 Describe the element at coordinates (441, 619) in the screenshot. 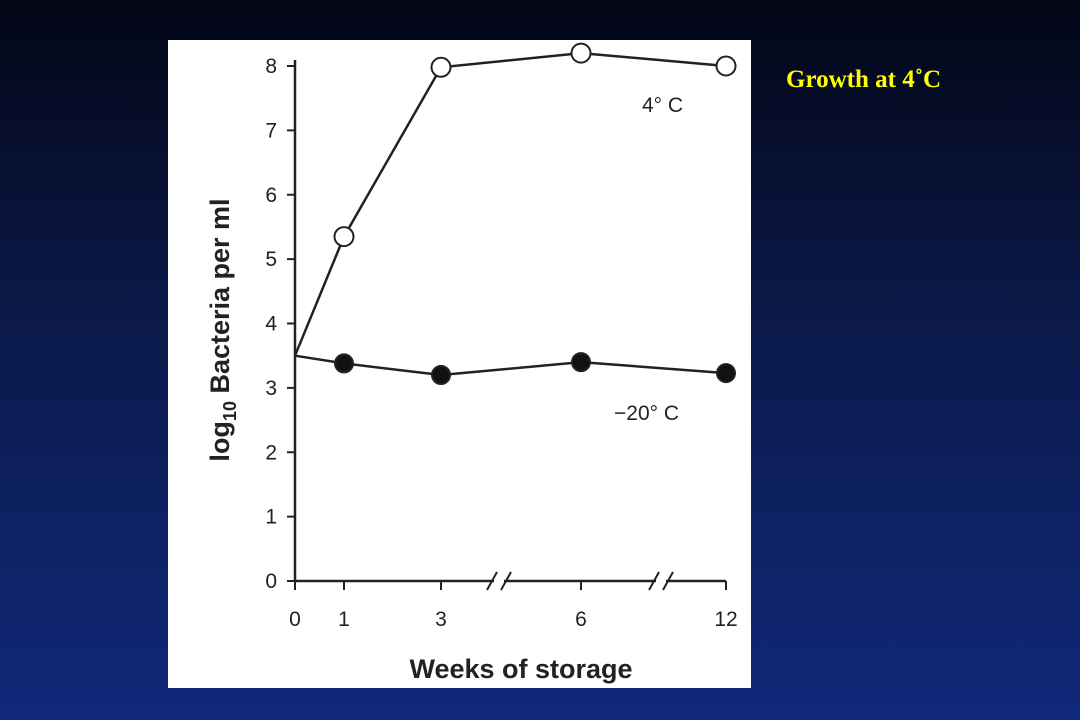

I see `x-tick-label-3: 3` at that location.